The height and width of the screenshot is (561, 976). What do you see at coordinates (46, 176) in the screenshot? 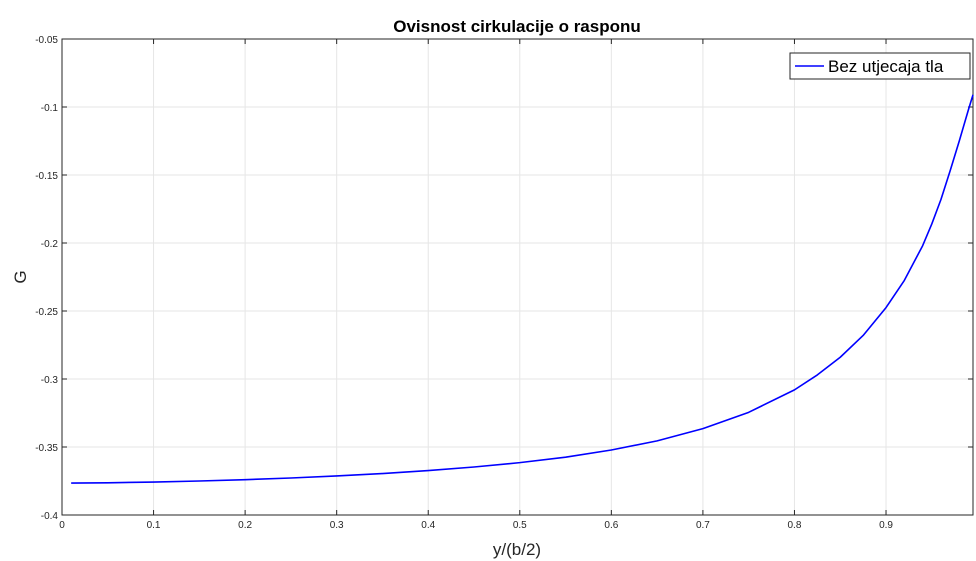
I see `y-tick-label: -0.15` at bounding box center [46, 176].